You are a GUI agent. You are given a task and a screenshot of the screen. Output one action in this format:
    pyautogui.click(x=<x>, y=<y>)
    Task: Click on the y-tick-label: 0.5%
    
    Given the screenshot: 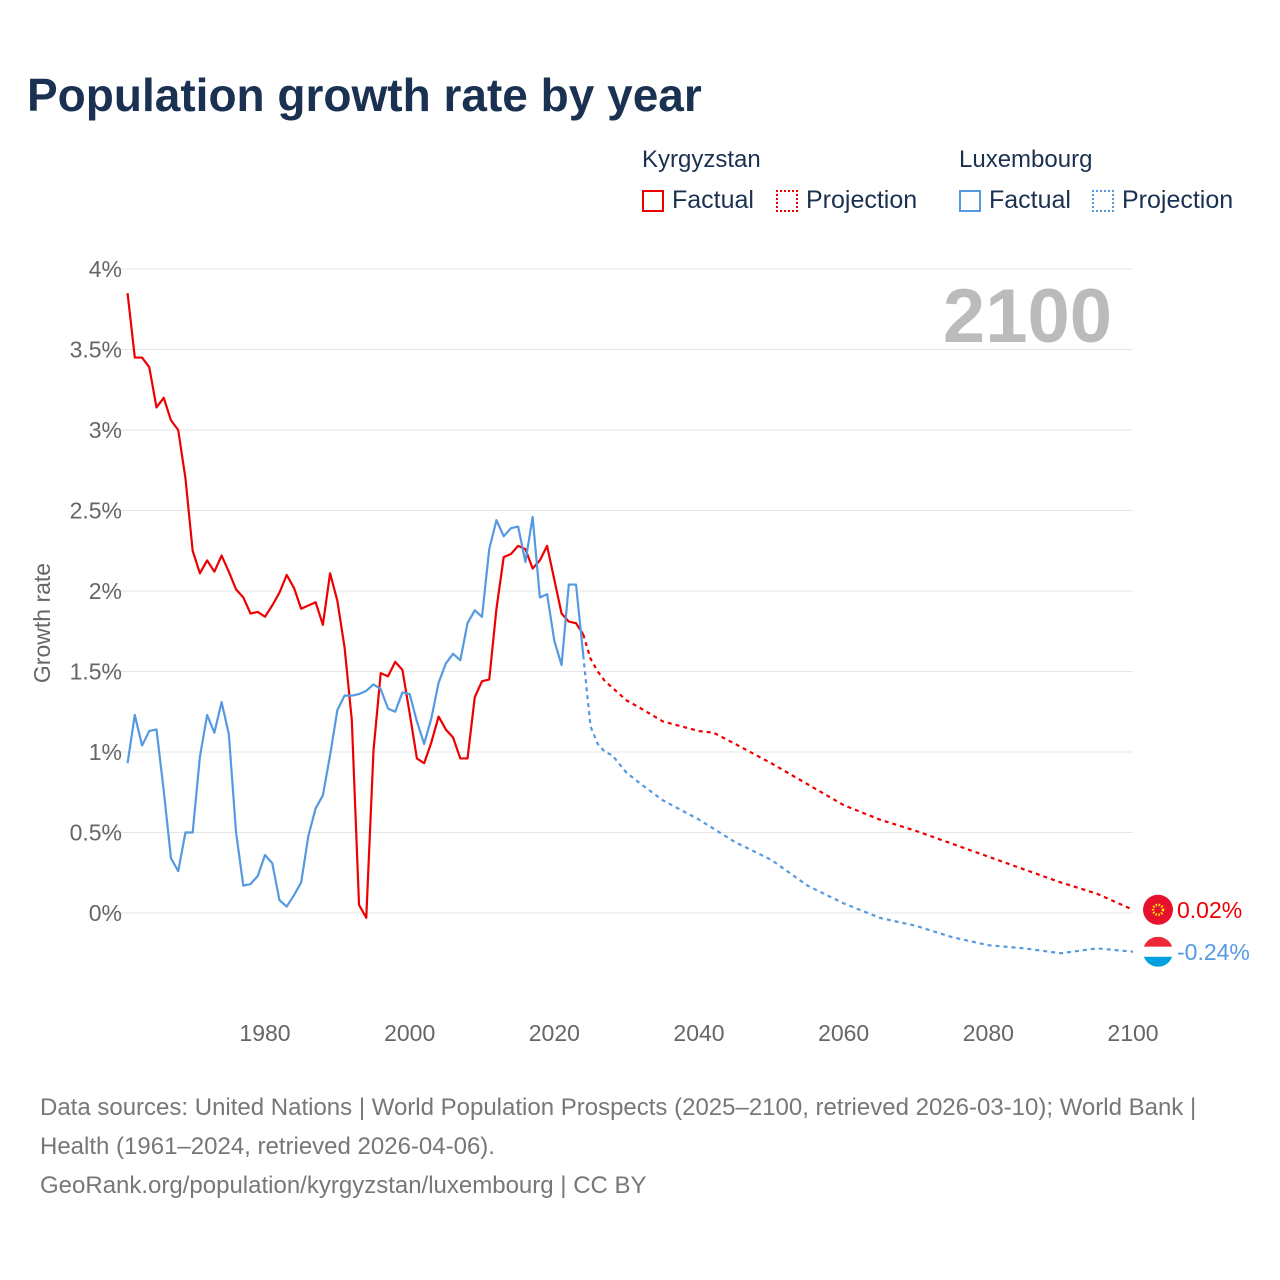 What is the action you would take?
    pyautogui.click(x=96, y=833)
    